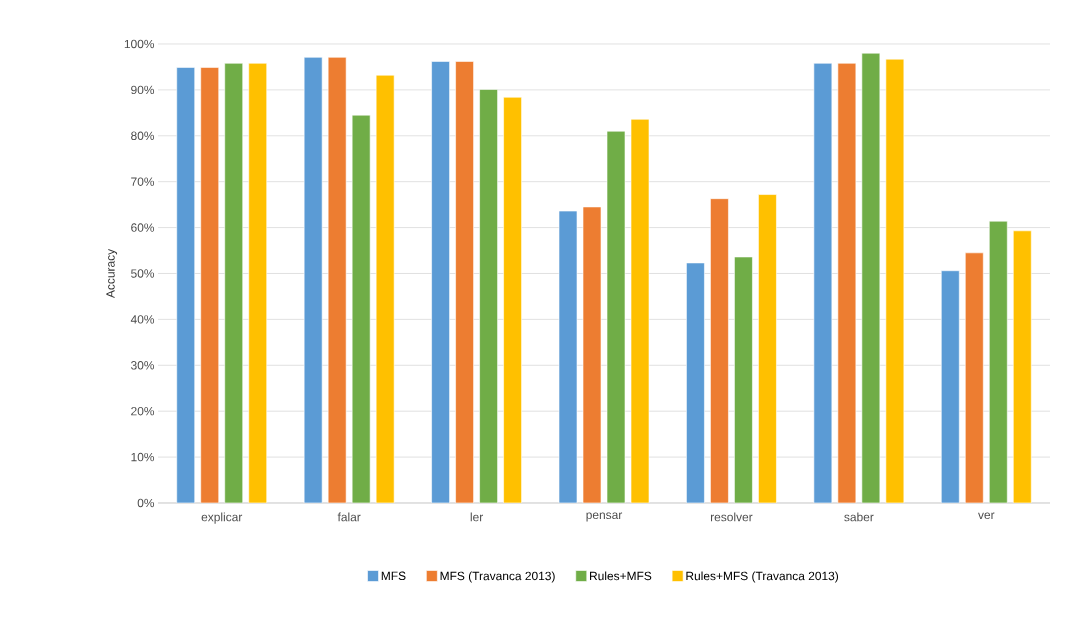 Image resolution: width=1067 pixels, height=619 pixels. I want to click on x-tick-label: pensar, so click(604, 517).